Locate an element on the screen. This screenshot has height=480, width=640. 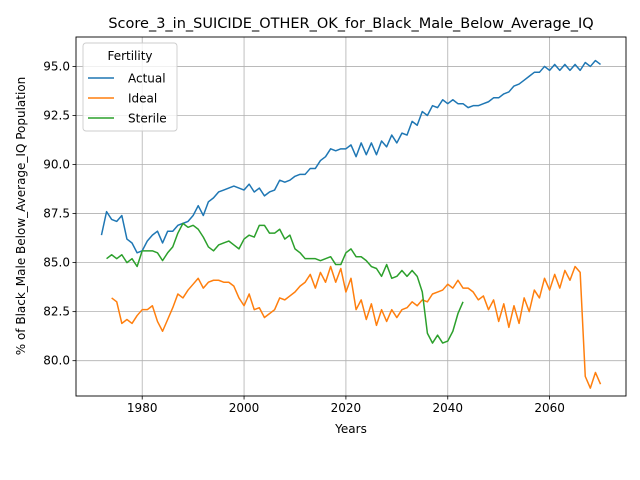
y-tick-label: 87.5 is located at coordinates (56, 214).